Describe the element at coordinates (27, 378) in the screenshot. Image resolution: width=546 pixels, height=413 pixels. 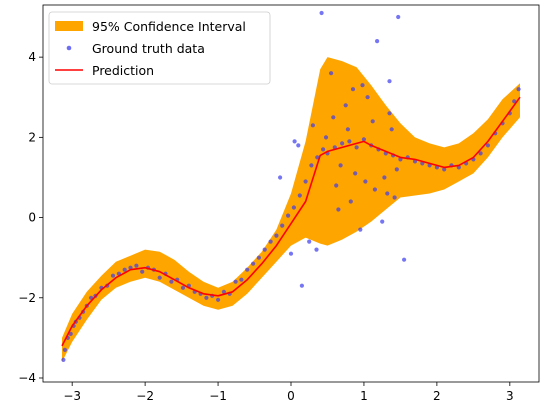
I see `y-tick-label: −4` at that location.